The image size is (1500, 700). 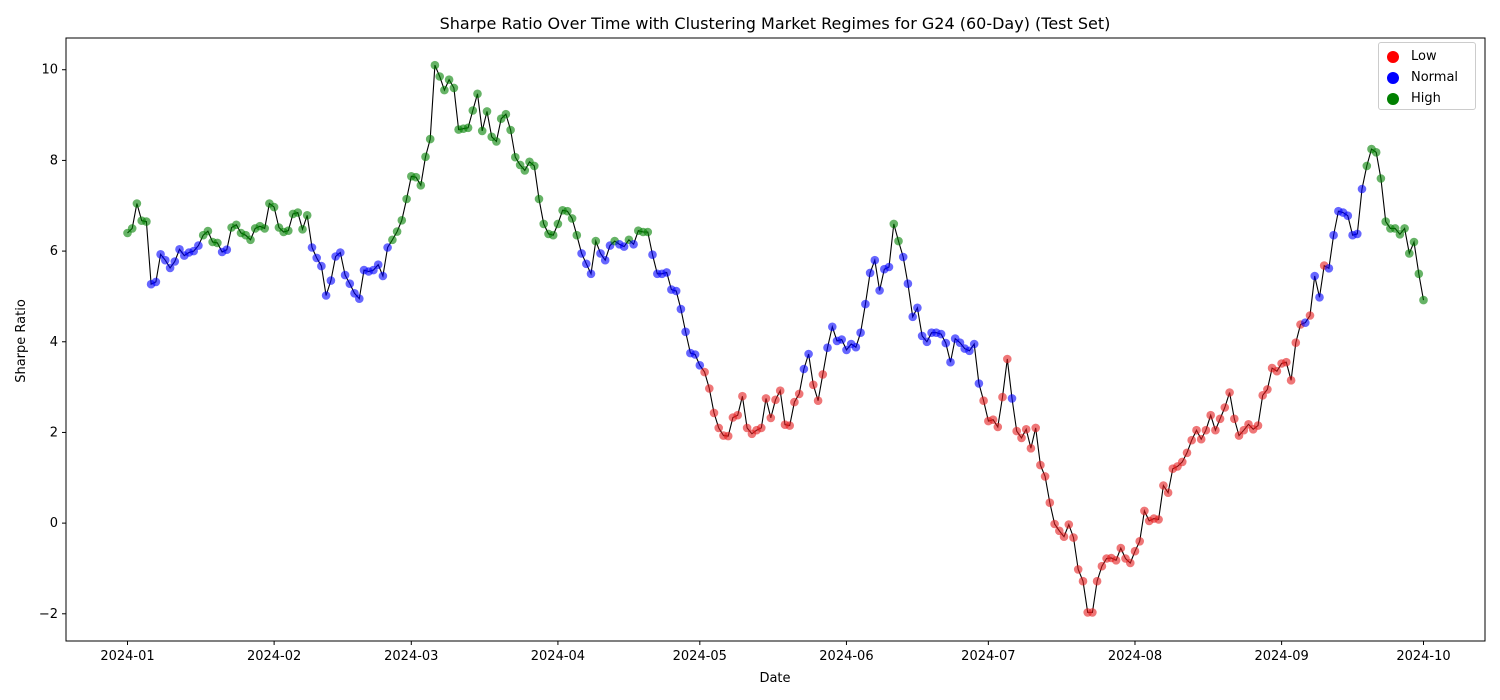 I want to click on x-tick-label: 2024-07, so click(x=988, y=656).